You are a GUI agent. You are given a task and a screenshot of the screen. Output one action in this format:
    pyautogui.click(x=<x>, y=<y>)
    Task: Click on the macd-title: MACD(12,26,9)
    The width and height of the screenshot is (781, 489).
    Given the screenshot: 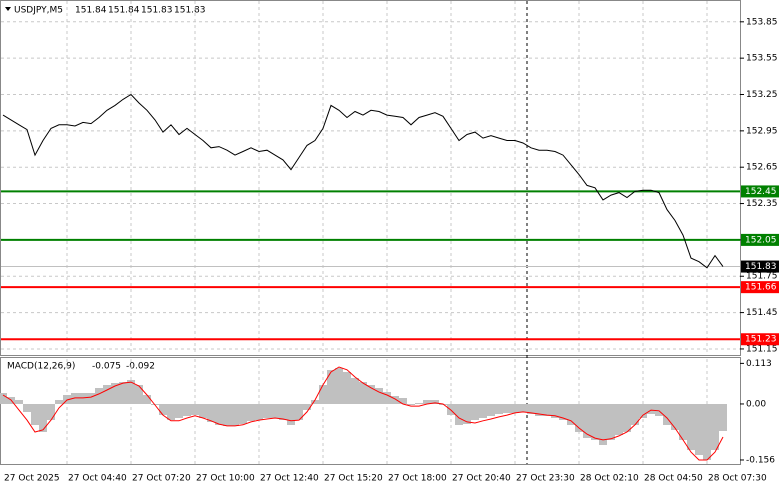 What is the action you would take?
    pyautogui.click(x=41, y=367)
    